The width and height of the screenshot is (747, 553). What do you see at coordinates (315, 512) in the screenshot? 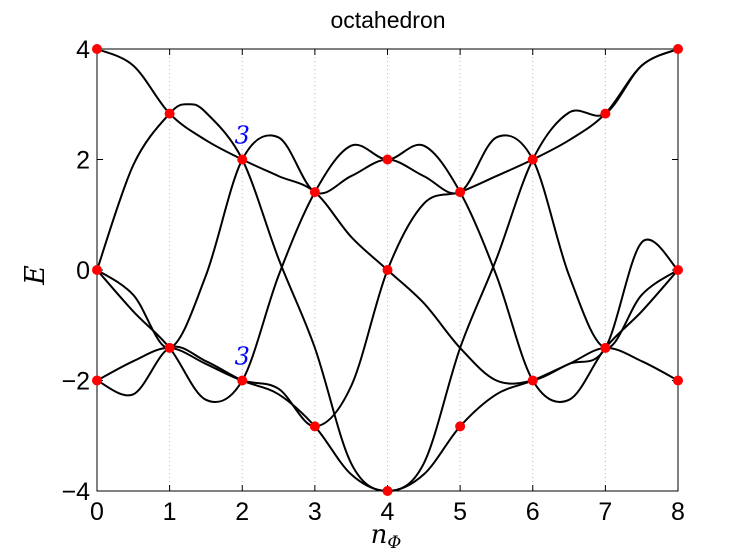
I see `x-tick-label: 3` at bounding box center [315, 512].